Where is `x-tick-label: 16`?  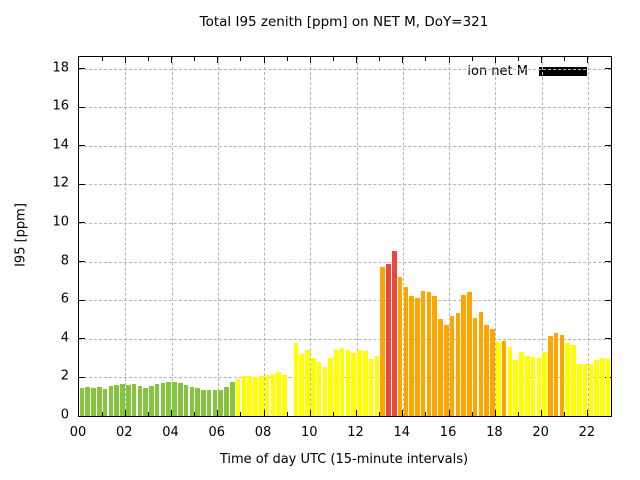
x-tick-label: 16 is located at coordinates (448, 432).